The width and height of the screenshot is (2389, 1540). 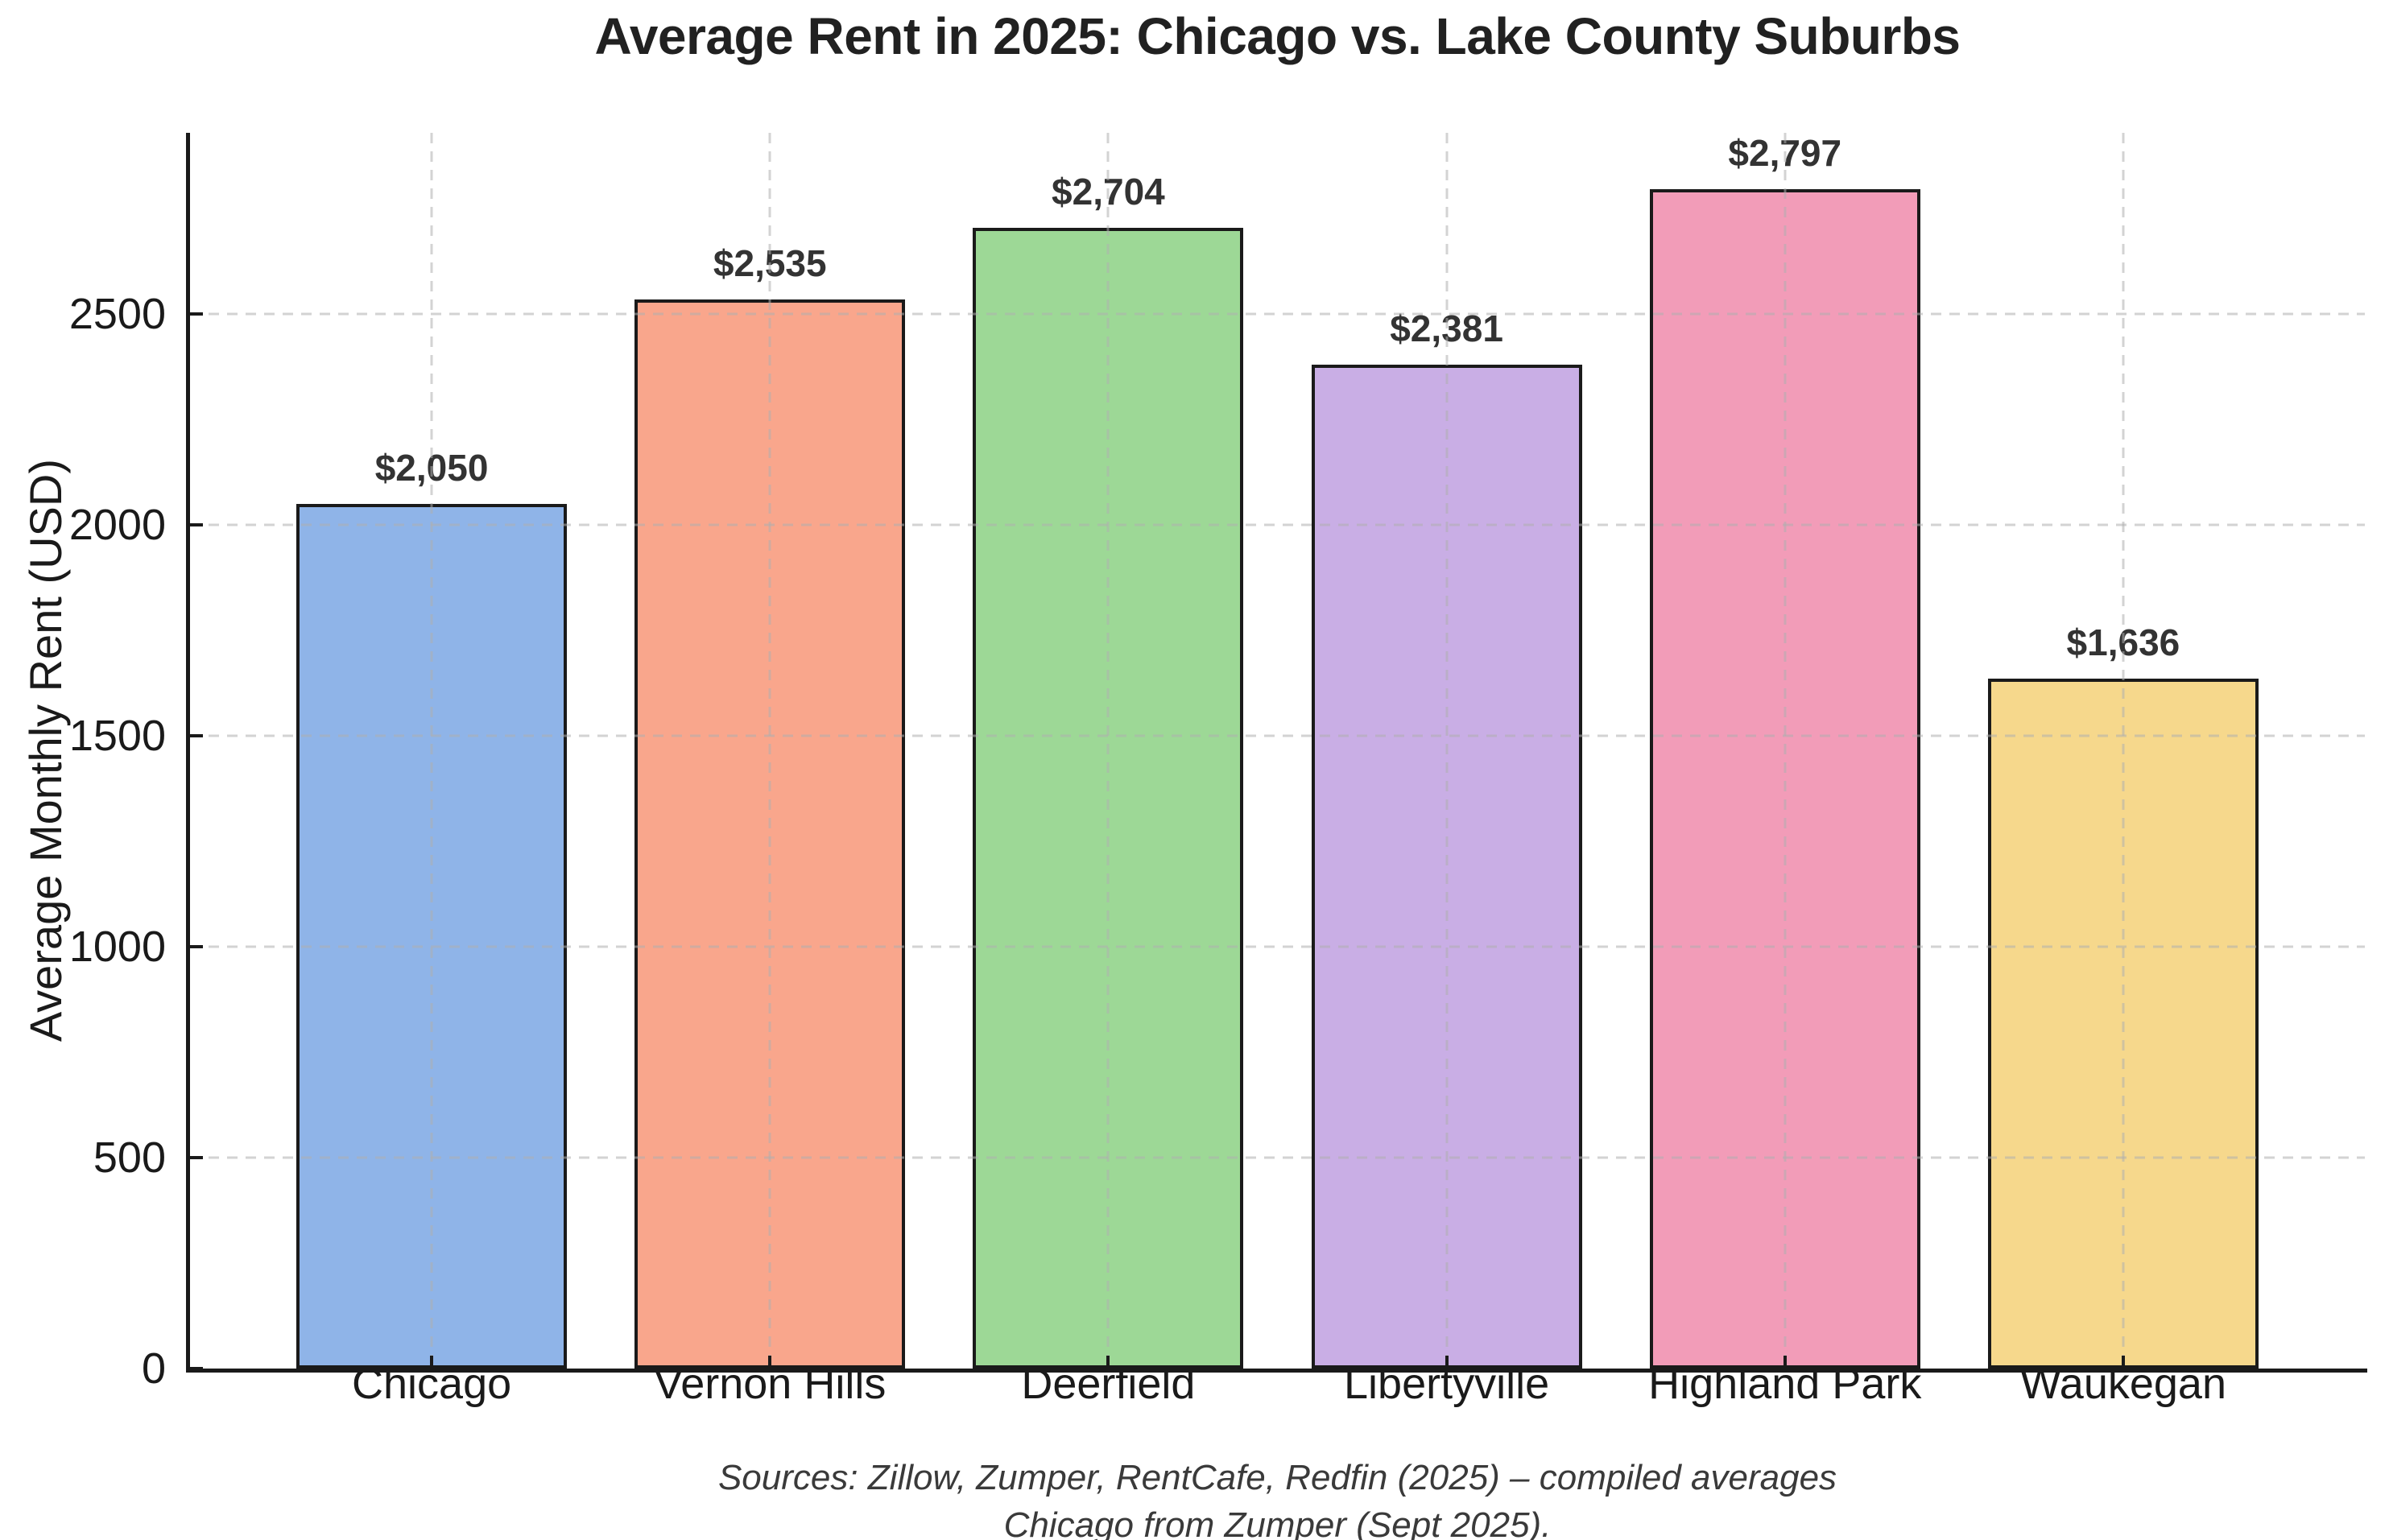 What do you see at coordinates (83, 763) in the screenshot?
I see `y-tick-labels: 0 500 1000 1500 2000 2500` at bounding box center [83, 763].